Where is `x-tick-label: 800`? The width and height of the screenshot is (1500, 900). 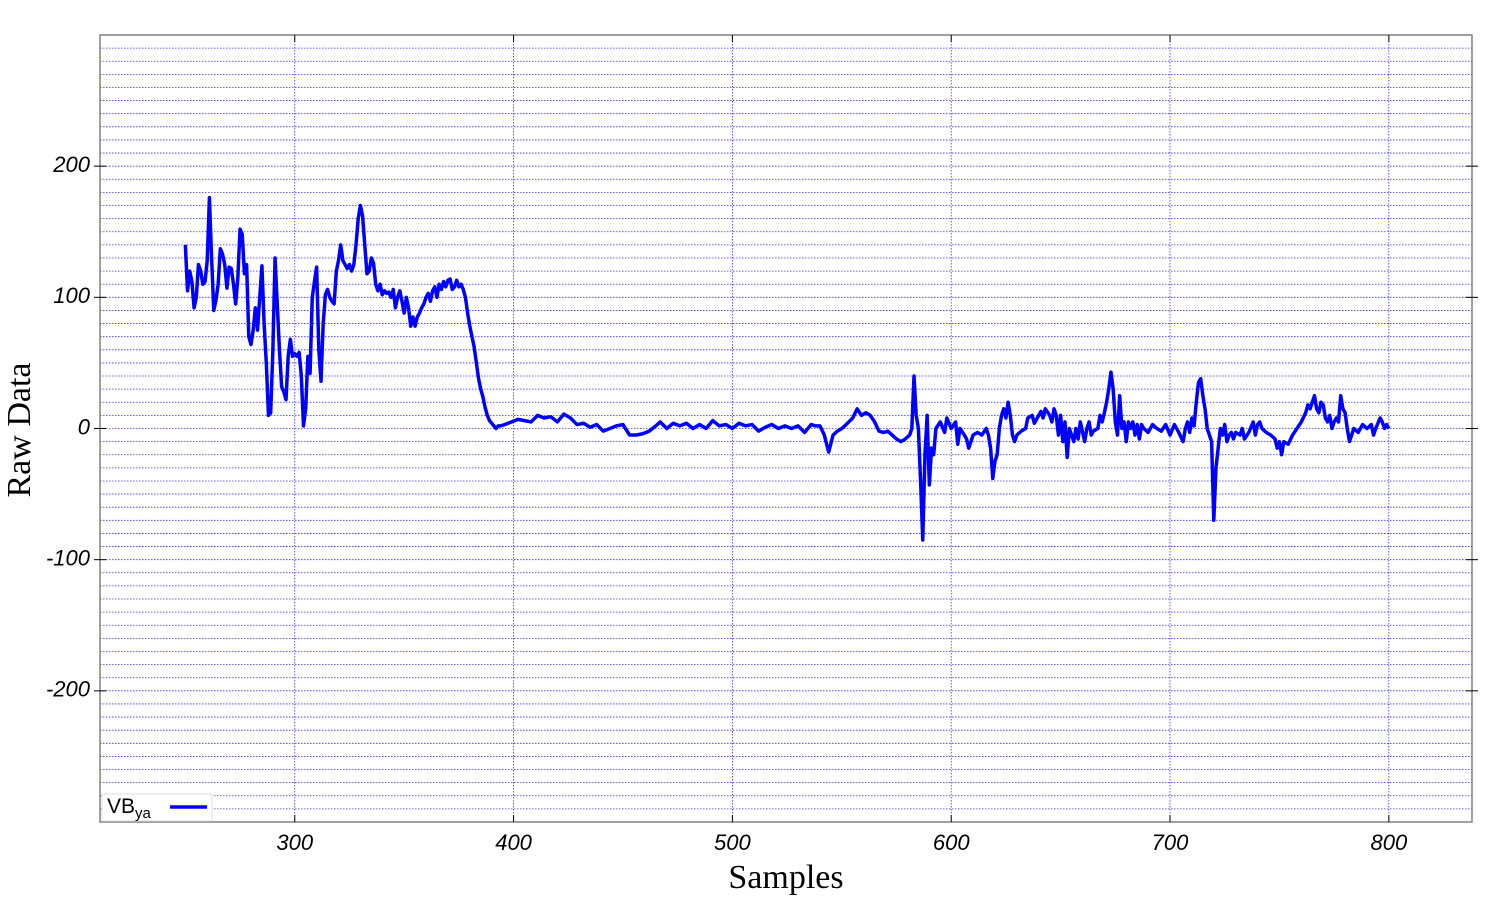 x-tick-label: 800 is located at coordinates (1388, 842).